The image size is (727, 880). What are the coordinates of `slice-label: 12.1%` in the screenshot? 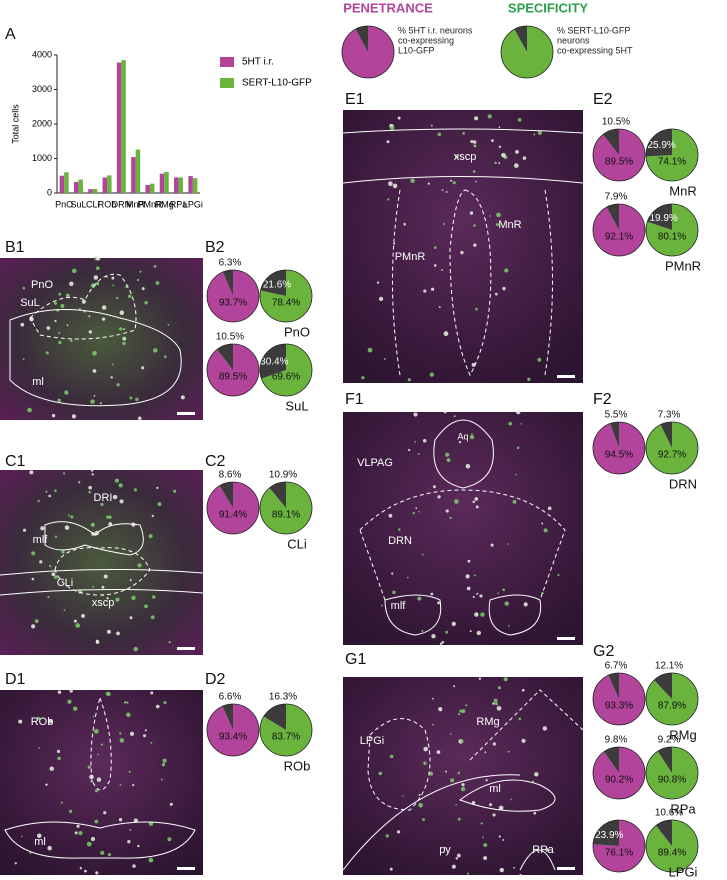 It's located at (669, 666).